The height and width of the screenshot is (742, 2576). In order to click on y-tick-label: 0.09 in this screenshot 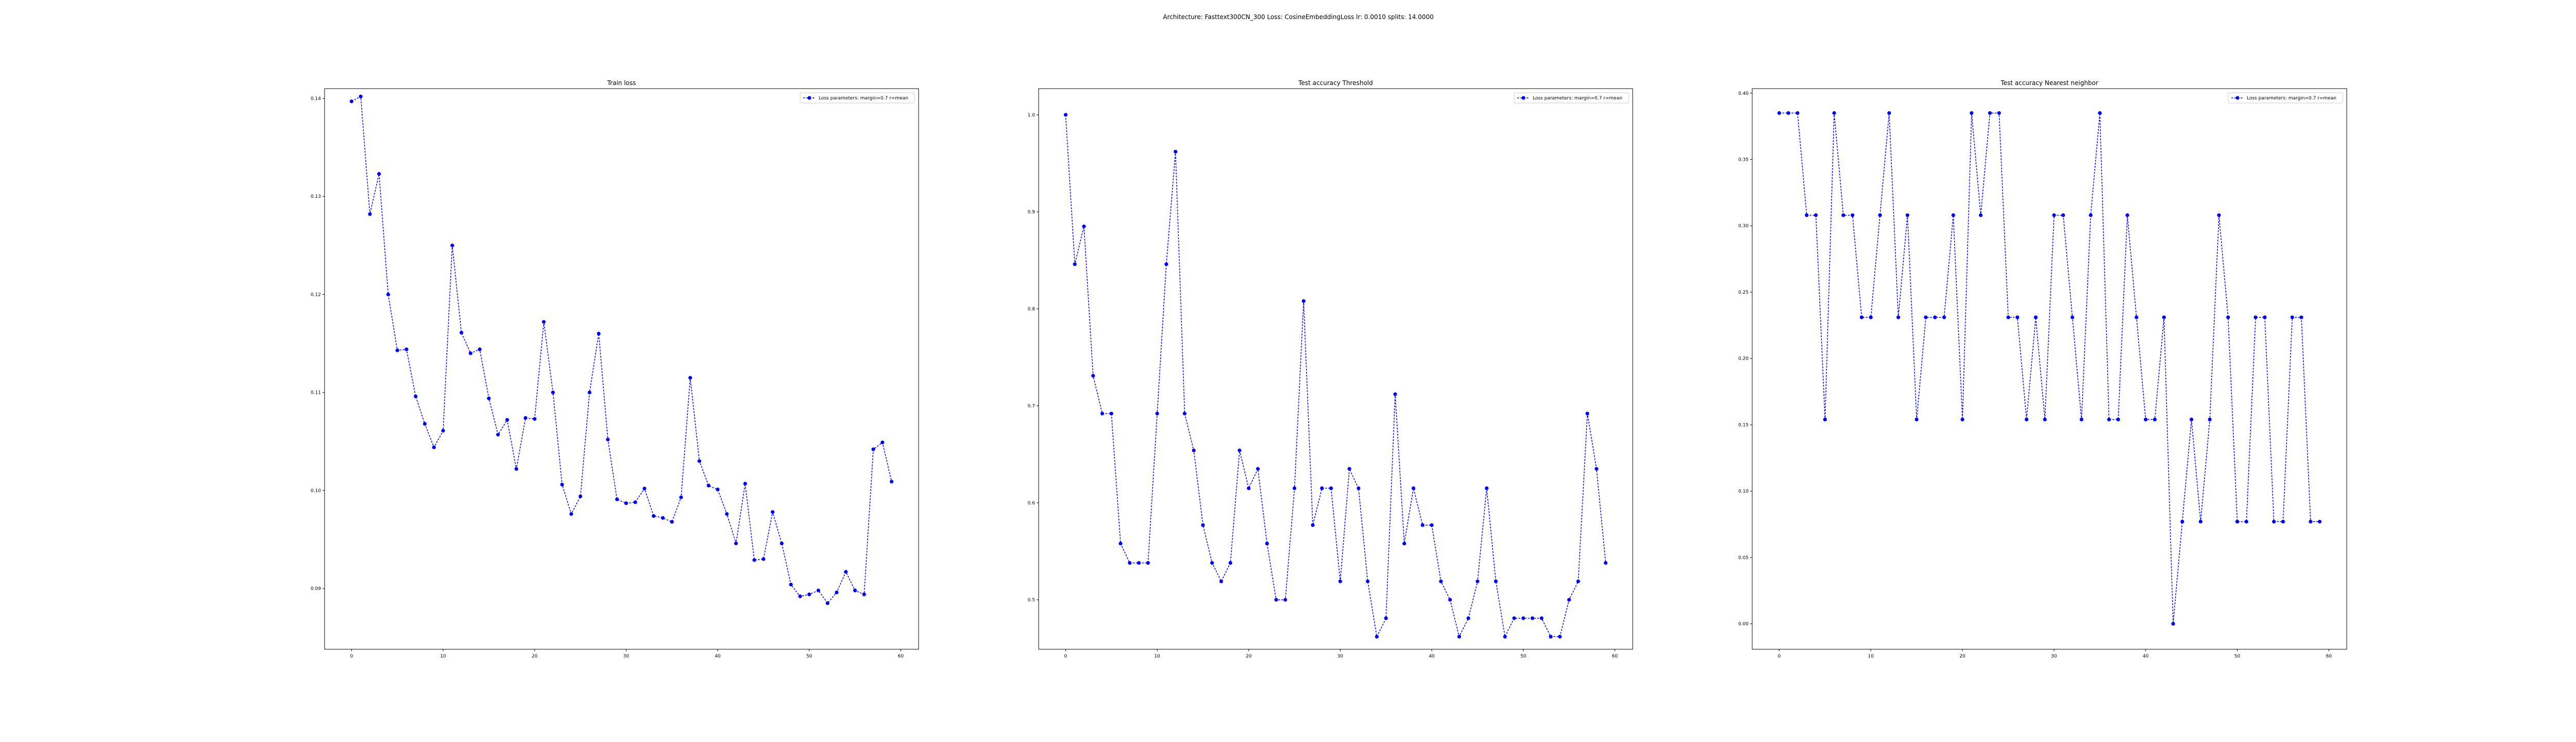, I will do `click(316, 589)`.